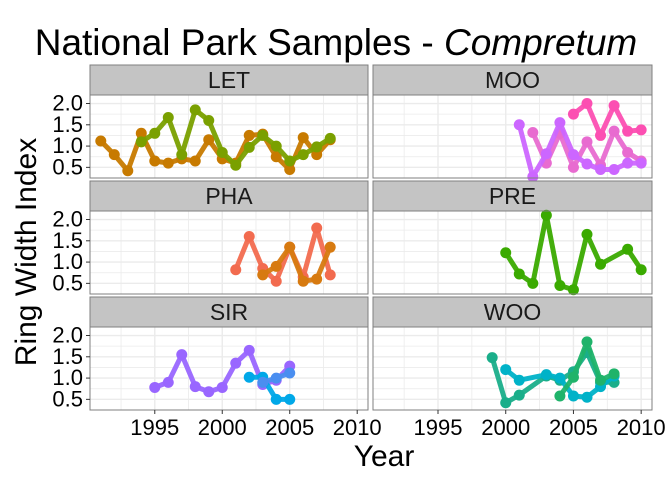 This screenshot has width=672, height=480. Describe the element at coordinates (239, 42) in the screenshot. I see `chart-title-main: National Park Samples -` at that location.